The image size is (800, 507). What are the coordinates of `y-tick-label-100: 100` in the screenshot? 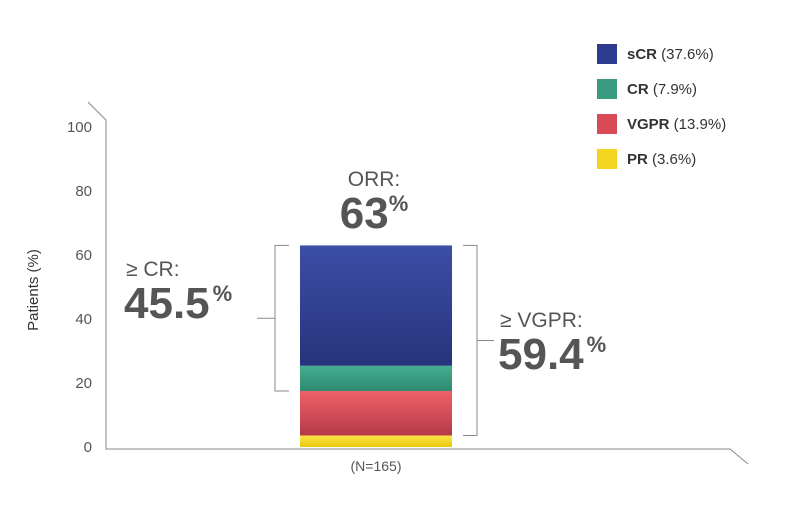 It's located at (79, 127).